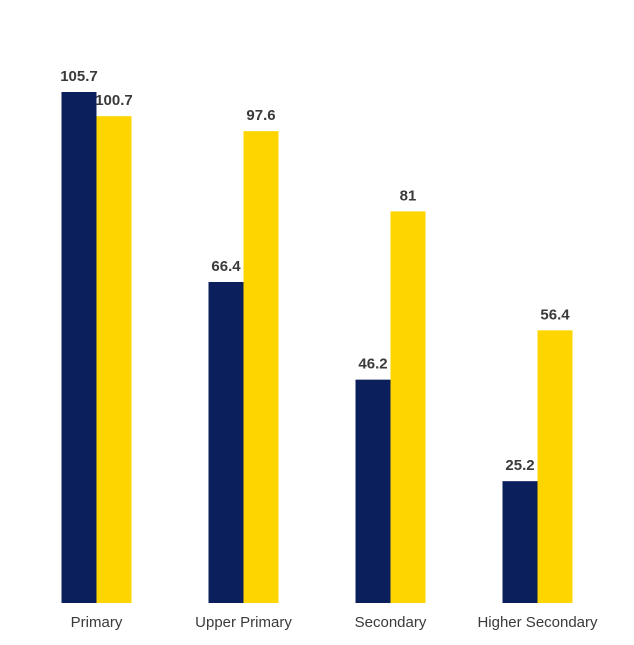  Describe the element at coordinates (372, 364) in the screenshot. I see `data-label: 46.2` at that location.